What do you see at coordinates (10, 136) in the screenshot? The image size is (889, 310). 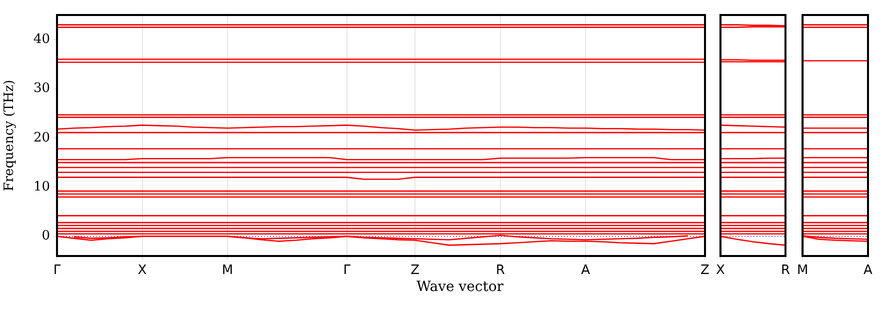 I see `y-axis-title: Frequency (THz)` at bounding box center [10, 136].